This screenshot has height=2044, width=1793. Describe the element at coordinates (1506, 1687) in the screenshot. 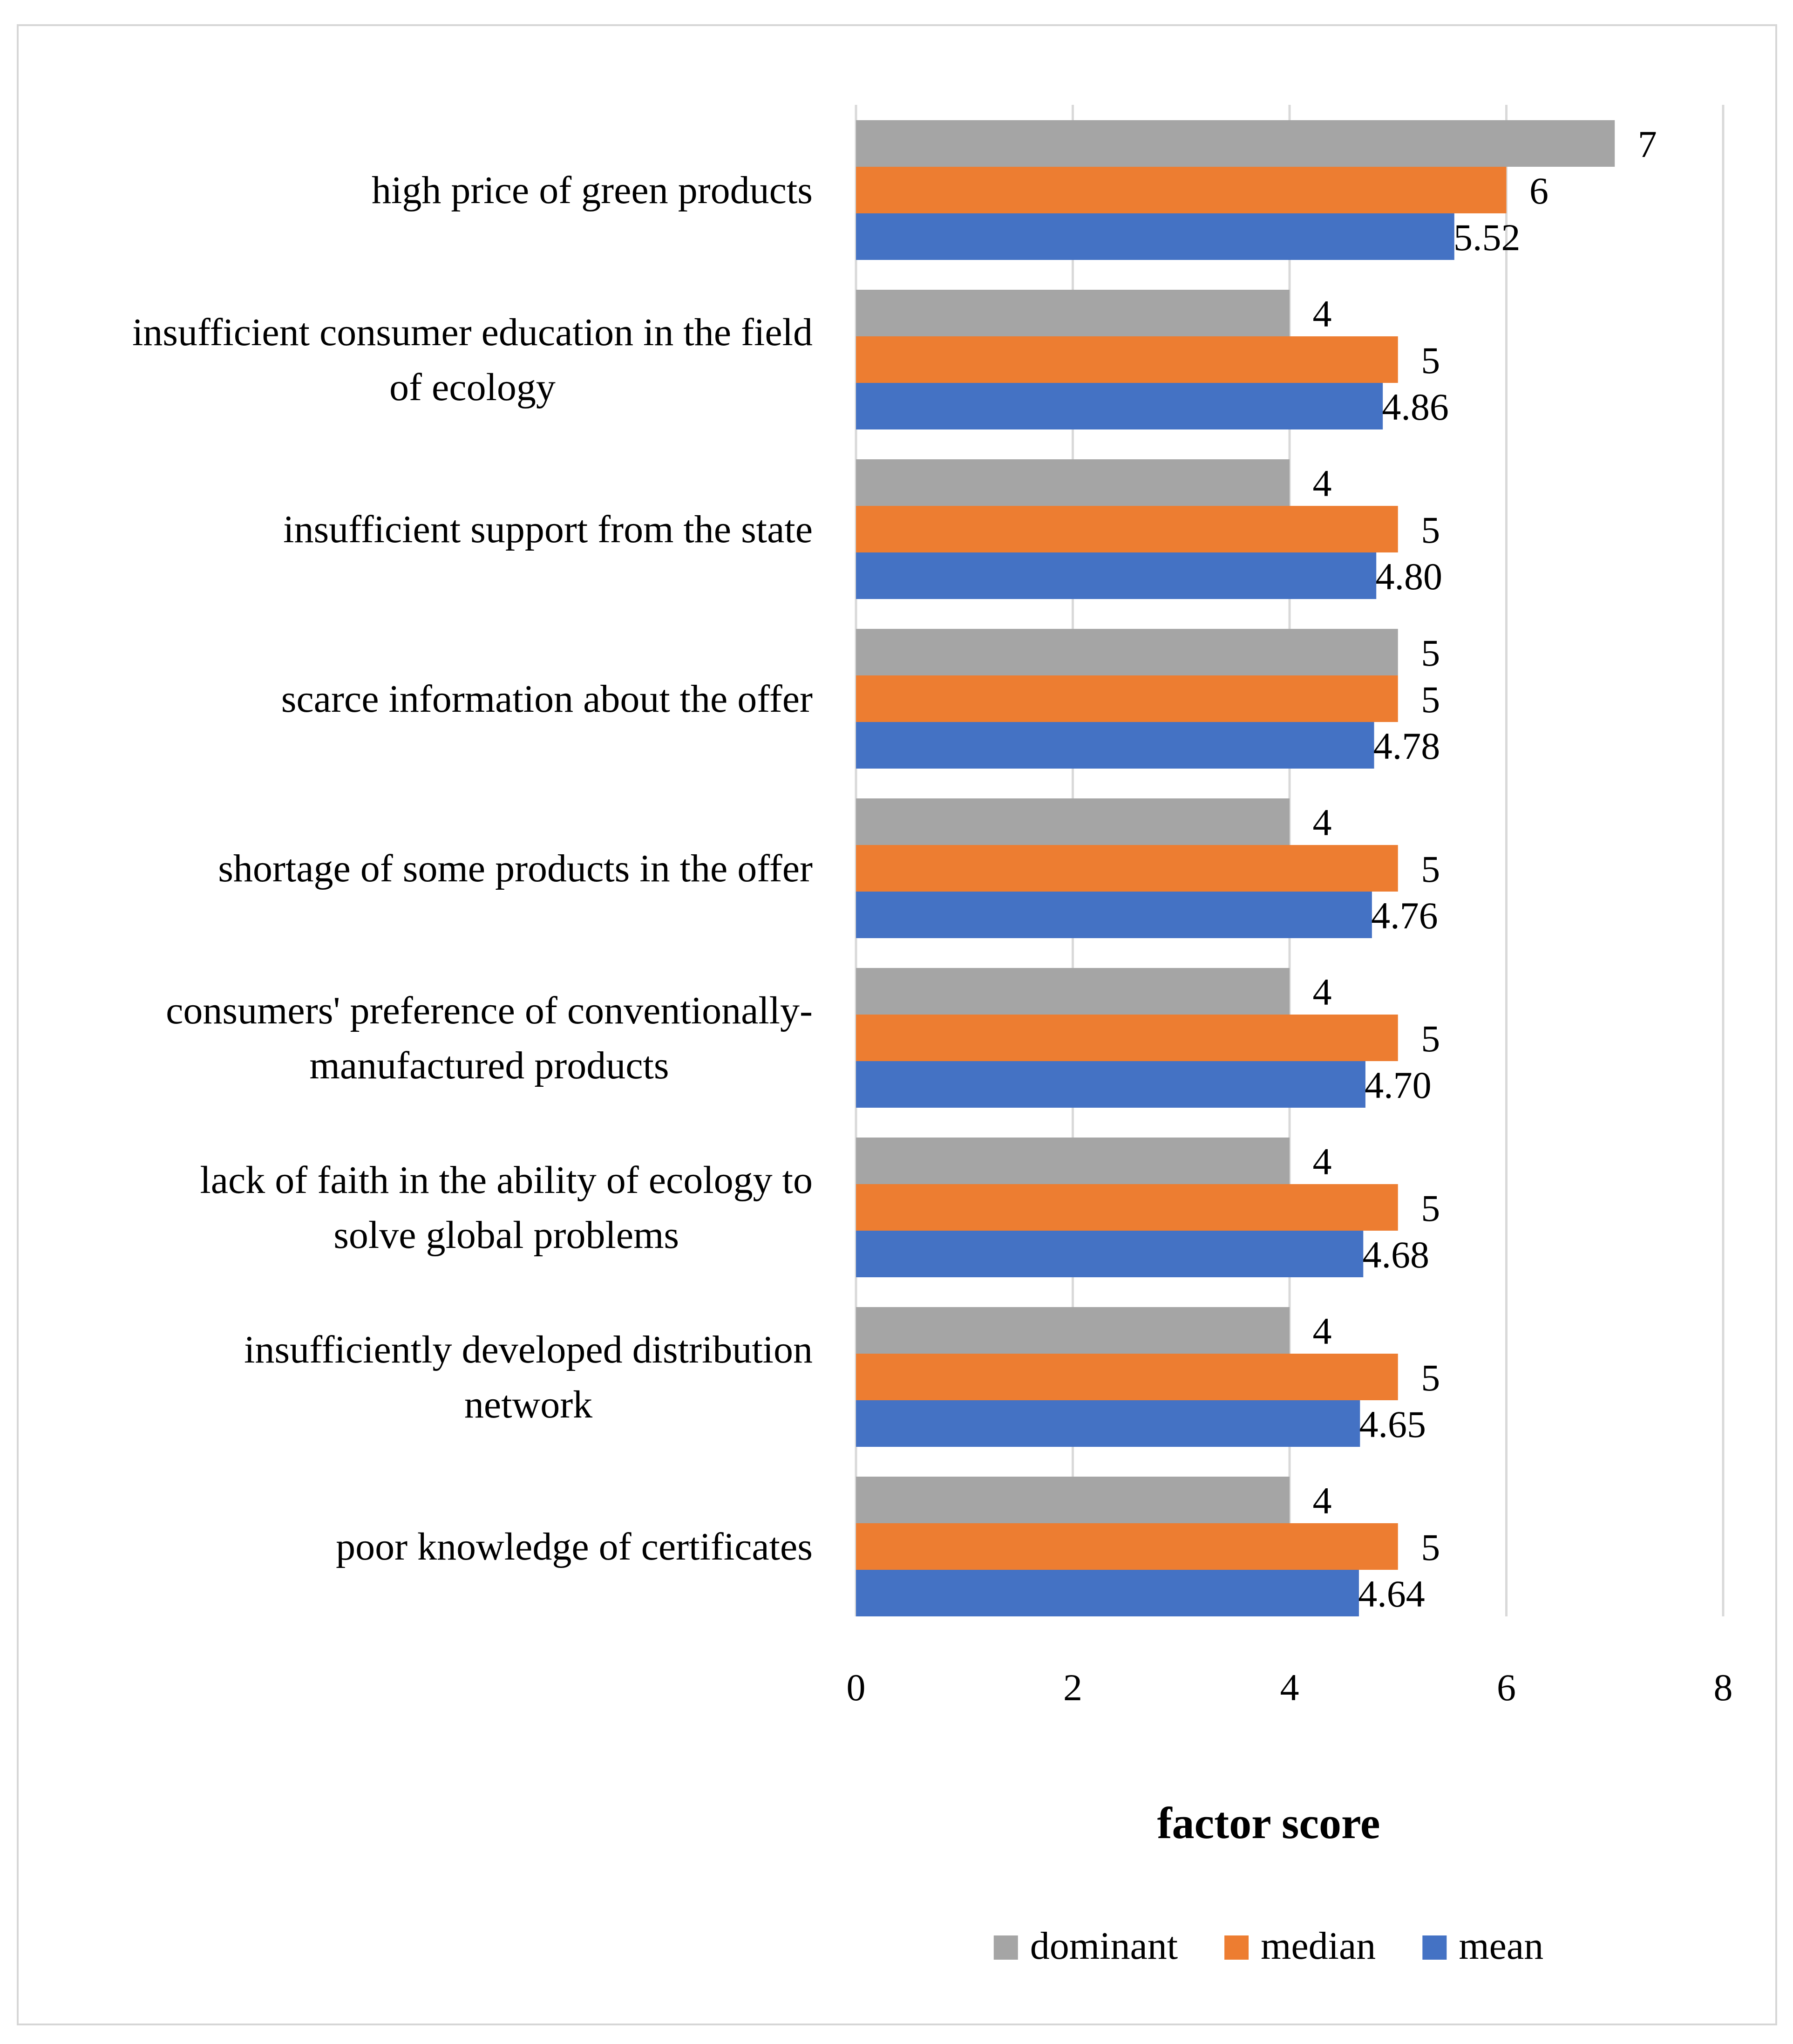

I see `x-tick-label: 6` at that location.